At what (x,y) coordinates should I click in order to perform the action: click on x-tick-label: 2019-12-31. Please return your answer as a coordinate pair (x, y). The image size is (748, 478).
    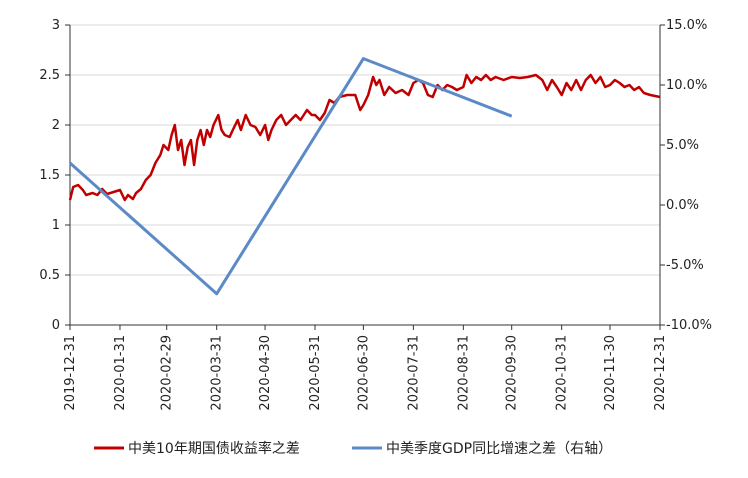
    Looking at the image, I should click on (70, 373).